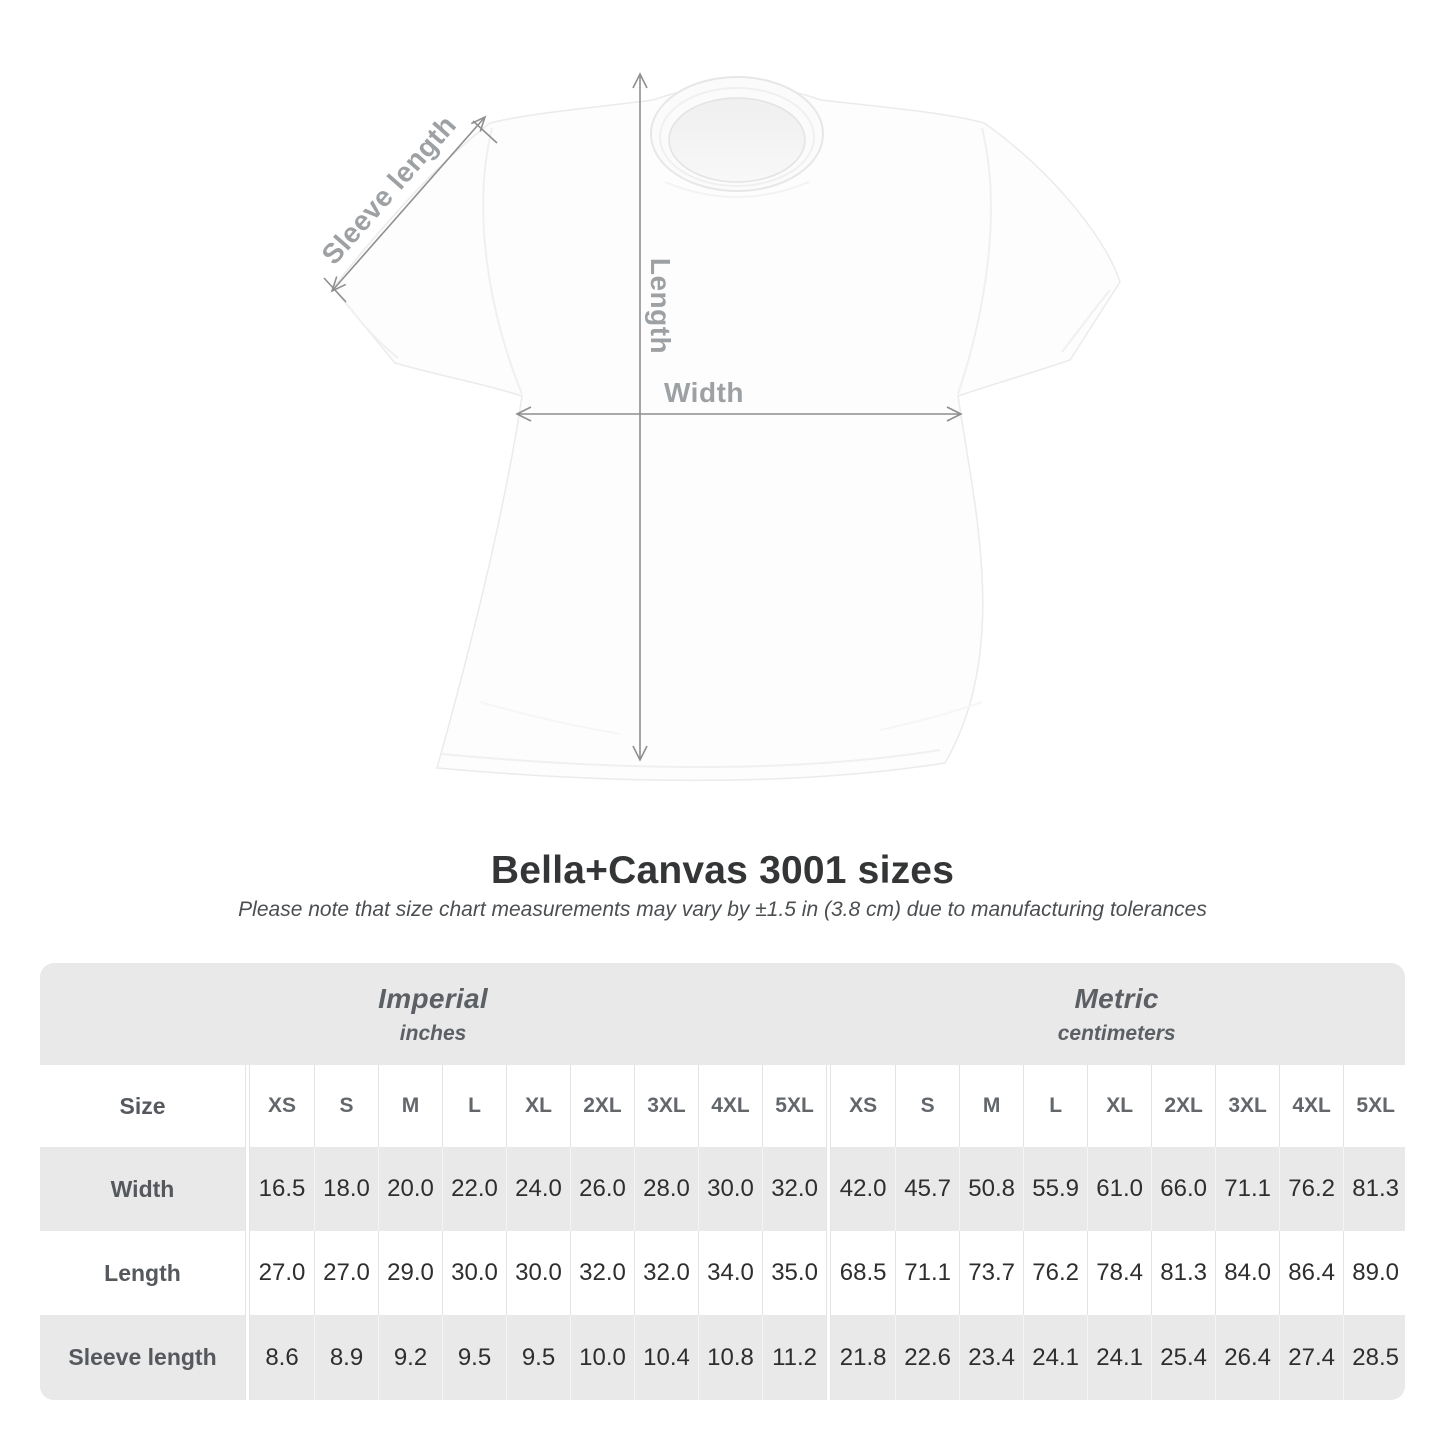 The height and width of the screenshot is (1445, 1445). What do you see at coordinates (1311, 1357) in the screenshot?
I see `value-cell-metric: 27.4` at bounding box center [1311, 1357].